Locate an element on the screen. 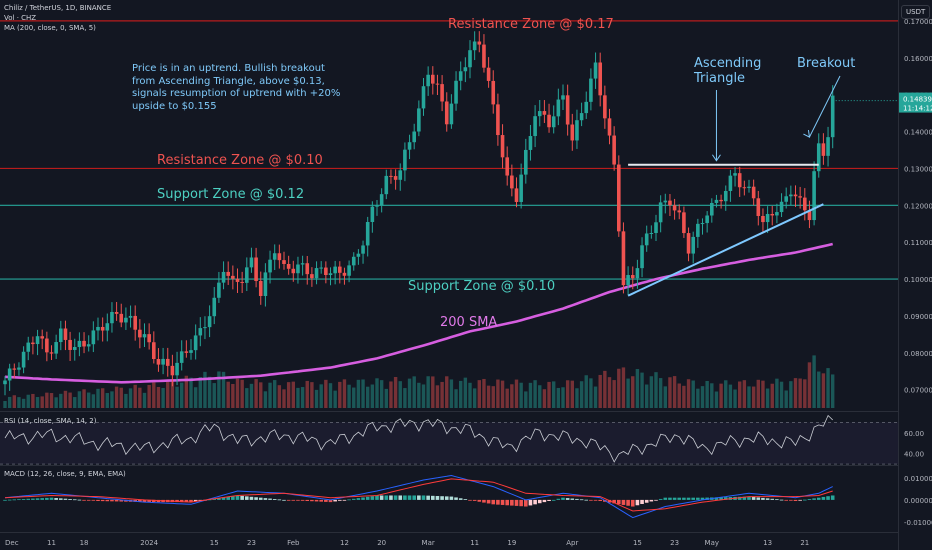 The width and height of the screenshot is (932, 550). breakout-arrowhead is located at coordinates (807, 134).